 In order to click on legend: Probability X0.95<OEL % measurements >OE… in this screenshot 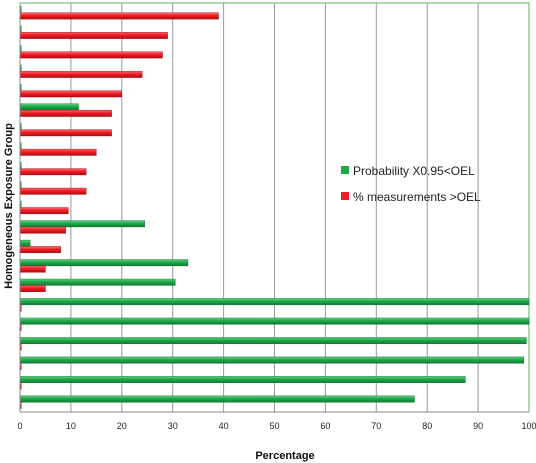, I will do `click(411, 184)`.